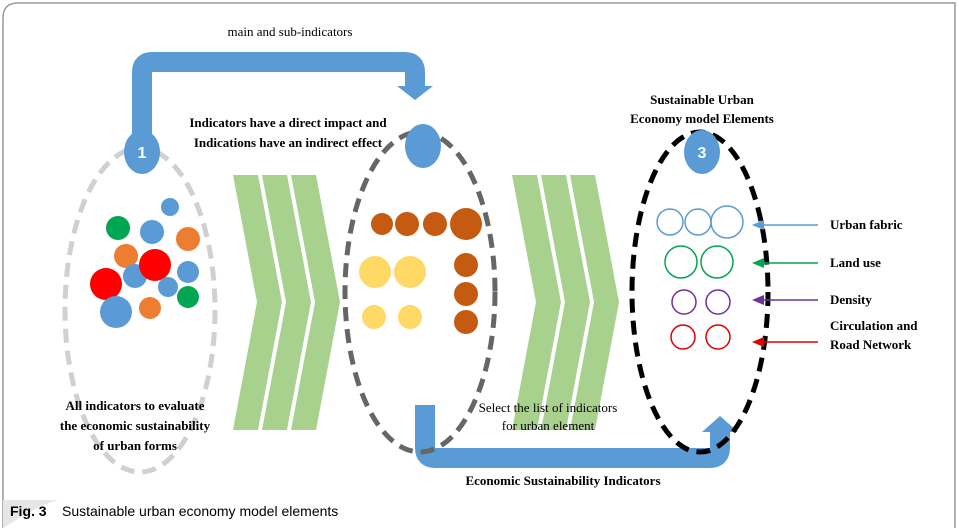 This screenshot has height=531, width=959. I want to click on line: the economic sustainability, so click(135, 425).